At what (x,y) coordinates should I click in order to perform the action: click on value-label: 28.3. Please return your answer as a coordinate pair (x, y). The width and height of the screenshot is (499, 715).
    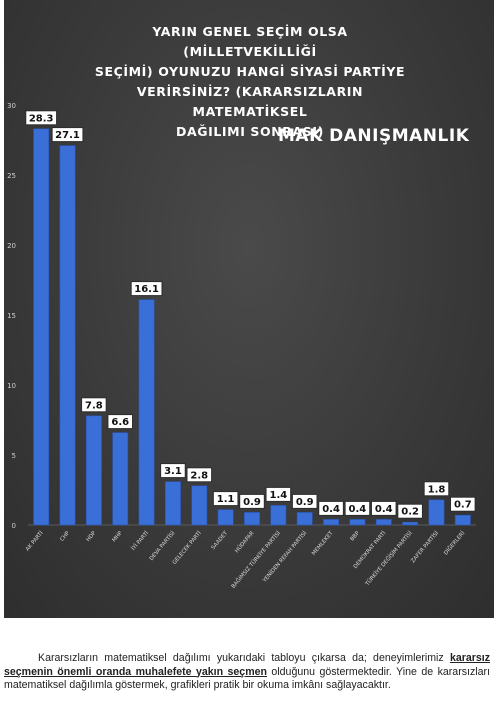
    Looking at the image, I should click on (41, 118).